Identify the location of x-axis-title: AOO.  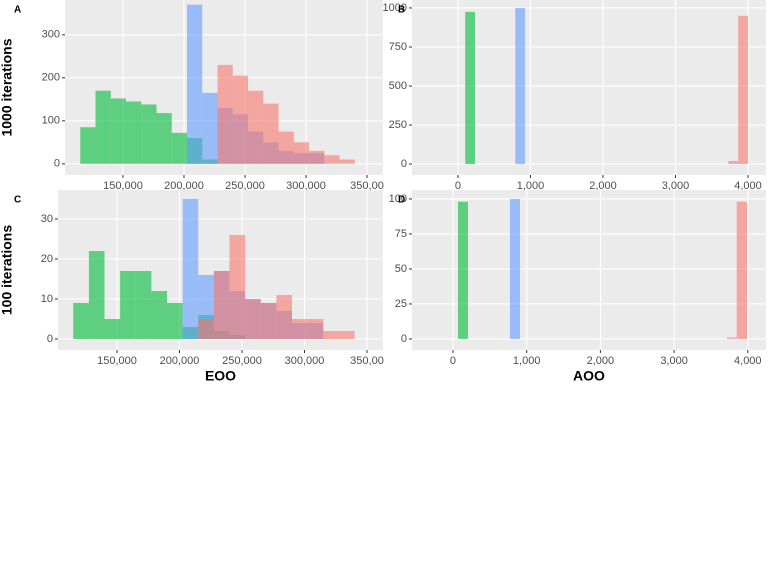
(589, 376).